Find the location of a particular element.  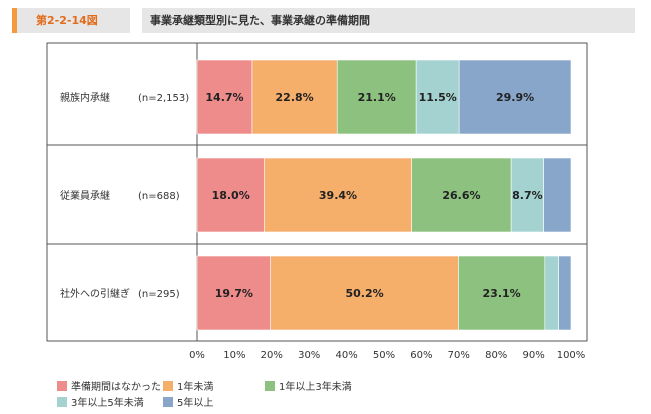

x-tick-label: 50% is located at coordinates (384, 355).